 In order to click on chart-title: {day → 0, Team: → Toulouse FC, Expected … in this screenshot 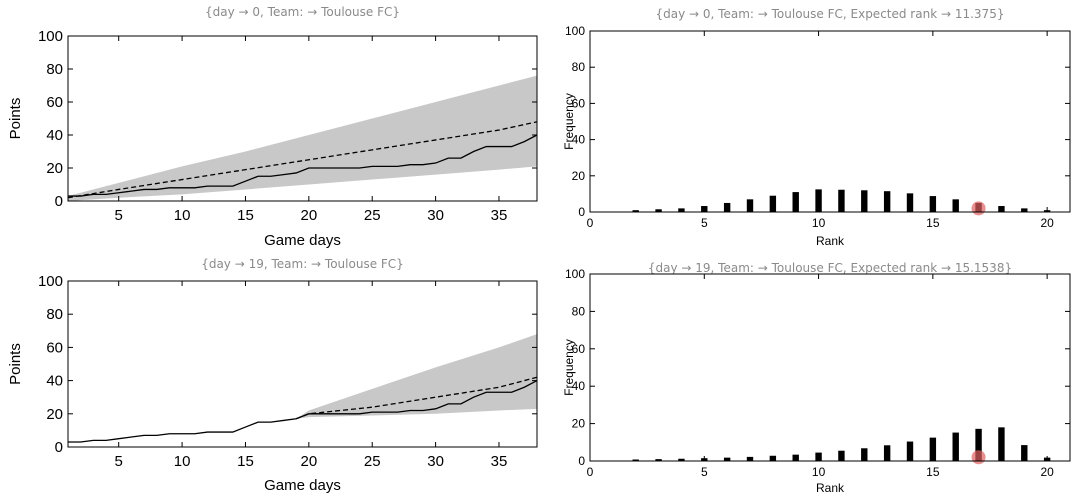, I will do `click(830, 14)`.